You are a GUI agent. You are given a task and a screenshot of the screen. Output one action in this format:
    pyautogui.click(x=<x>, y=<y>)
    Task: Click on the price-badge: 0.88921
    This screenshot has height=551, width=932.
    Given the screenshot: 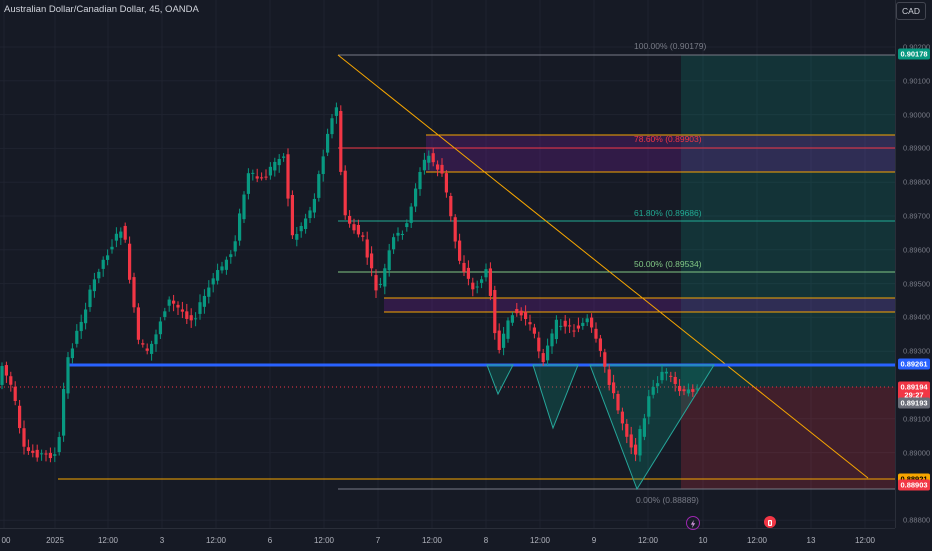 What is the action you would take?
    pyautogui.click(x=914, y=479)
    